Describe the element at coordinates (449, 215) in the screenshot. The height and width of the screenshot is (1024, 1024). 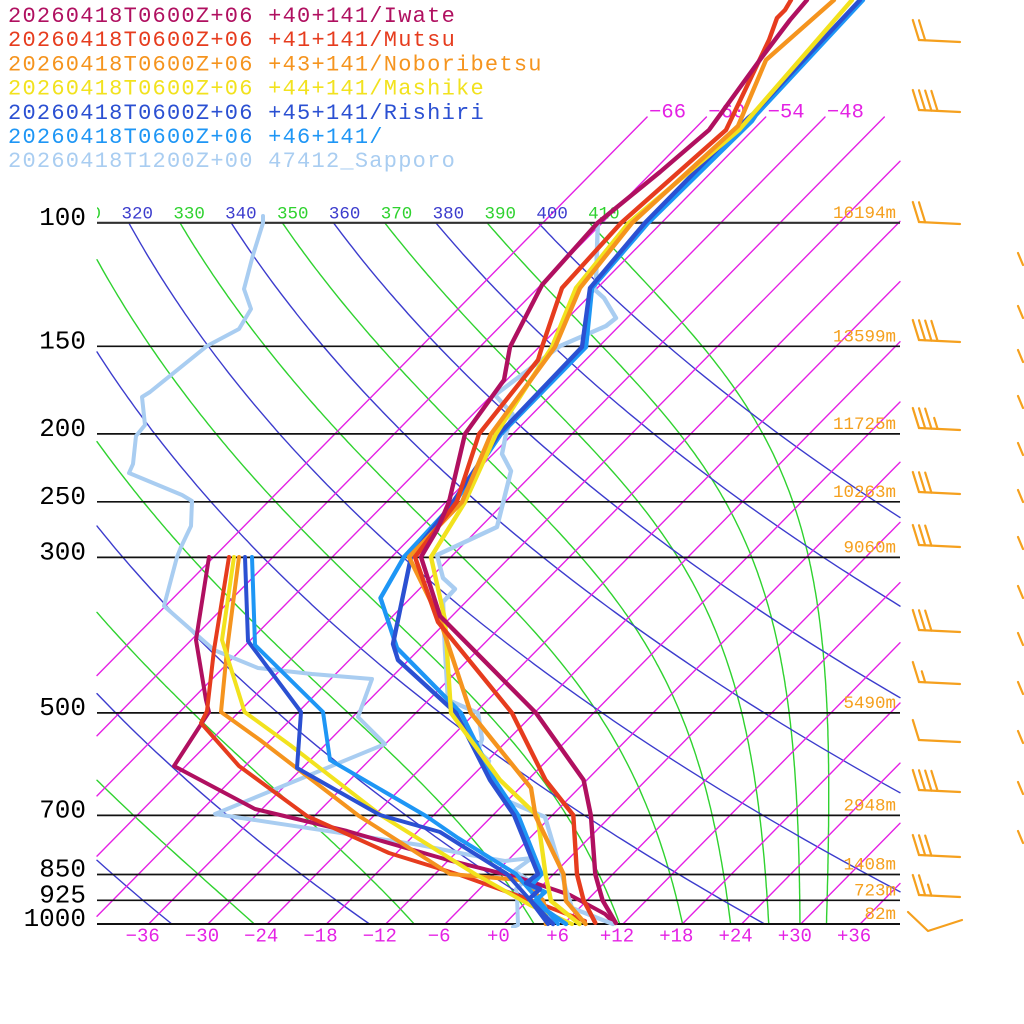
I see `svg-text: 380` at that location.